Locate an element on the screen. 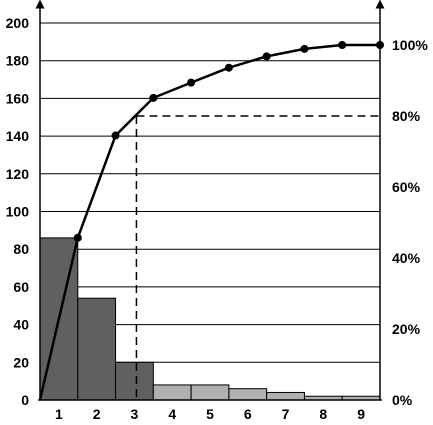 This screenshot has width=433, height=425. x-tick-label: 3 is located at coordinates (135, 414).